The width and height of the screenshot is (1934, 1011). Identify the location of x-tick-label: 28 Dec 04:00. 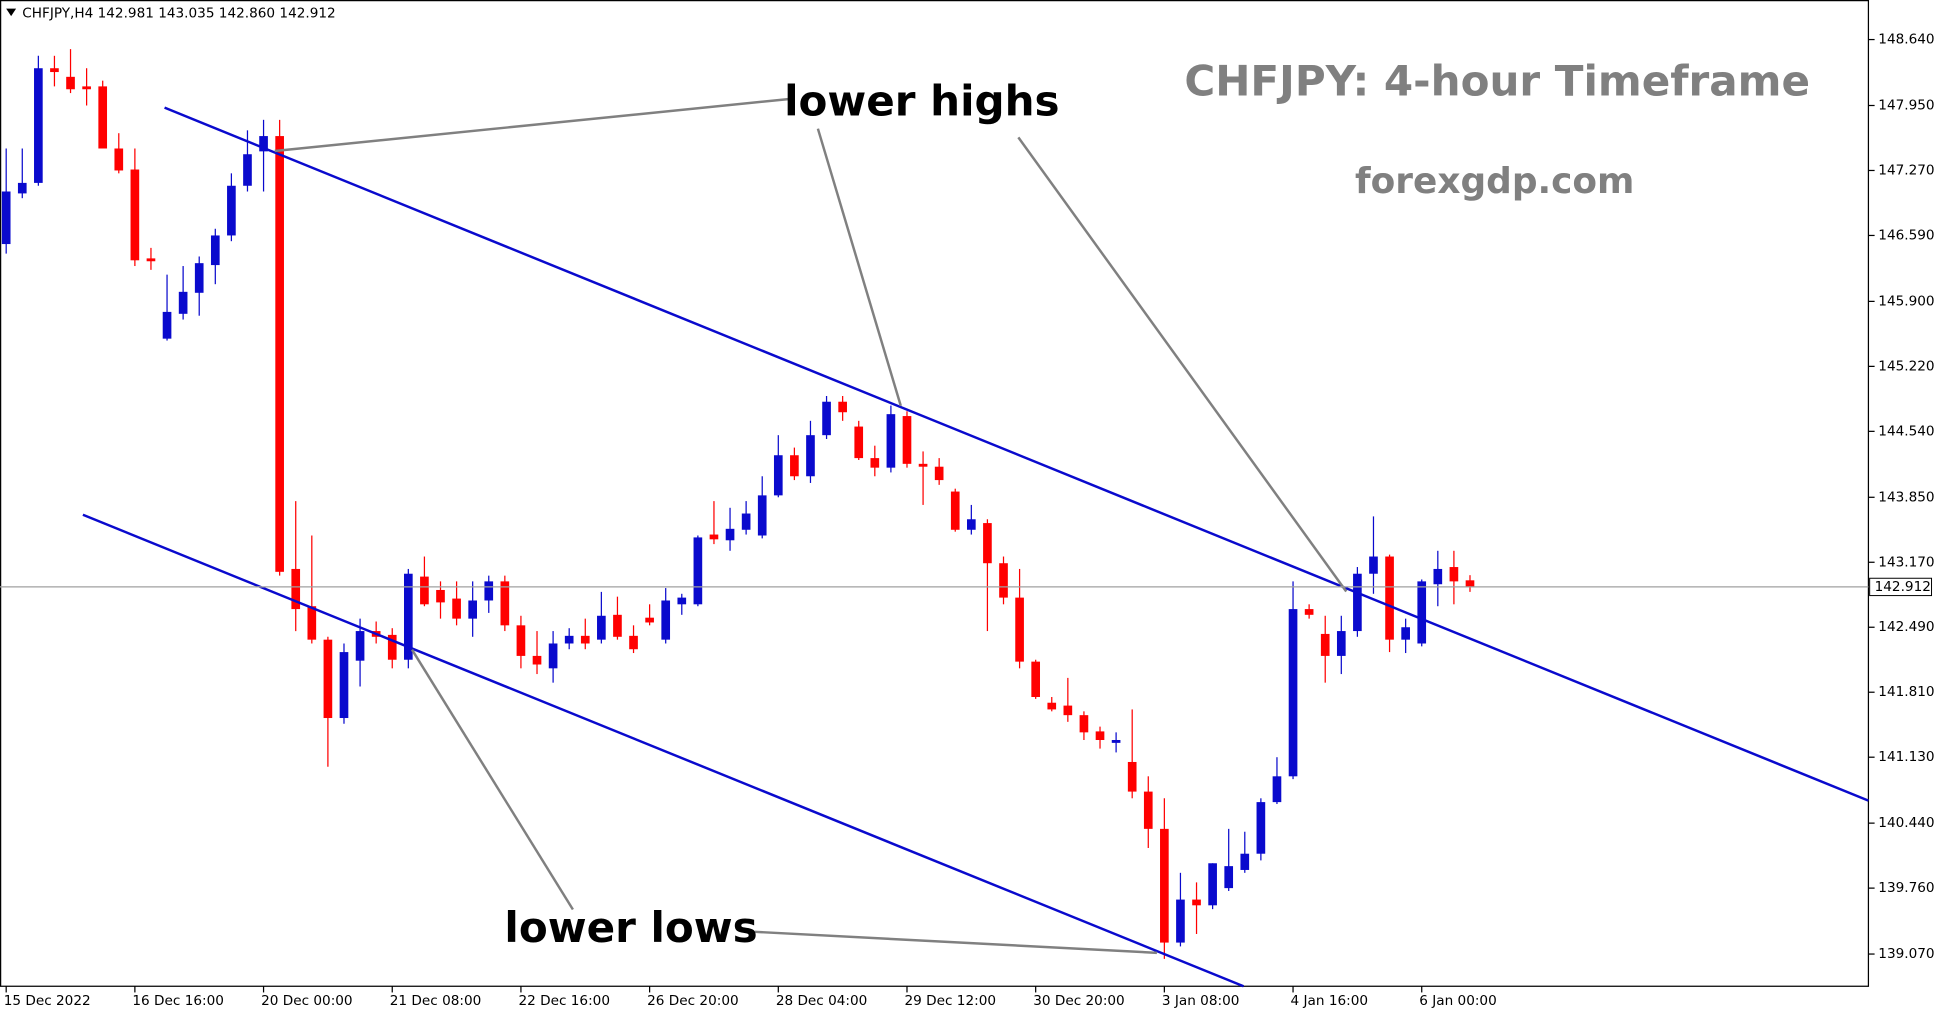
(822, 1001).